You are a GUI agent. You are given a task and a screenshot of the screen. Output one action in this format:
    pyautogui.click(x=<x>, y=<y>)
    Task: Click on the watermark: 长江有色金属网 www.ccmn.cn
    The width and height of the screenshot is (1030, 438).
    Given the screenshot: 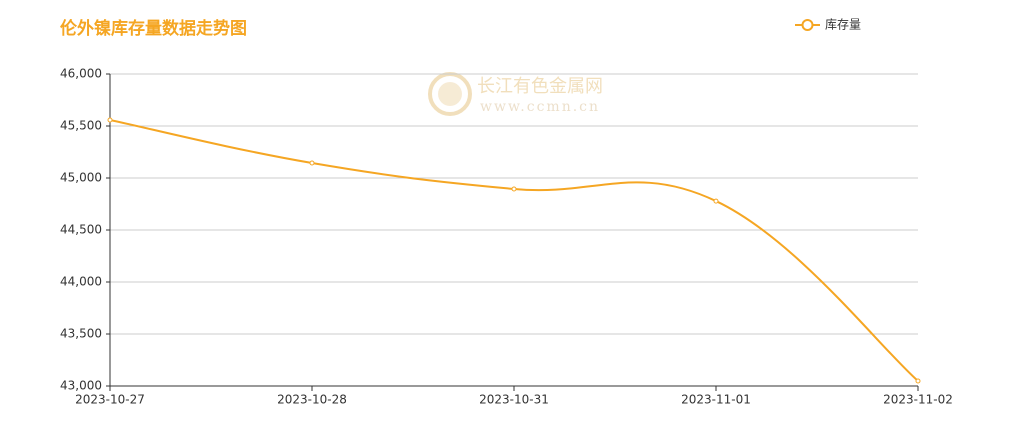 What is the action you would take?
    pyautogui.click(x=515, y=94)
    